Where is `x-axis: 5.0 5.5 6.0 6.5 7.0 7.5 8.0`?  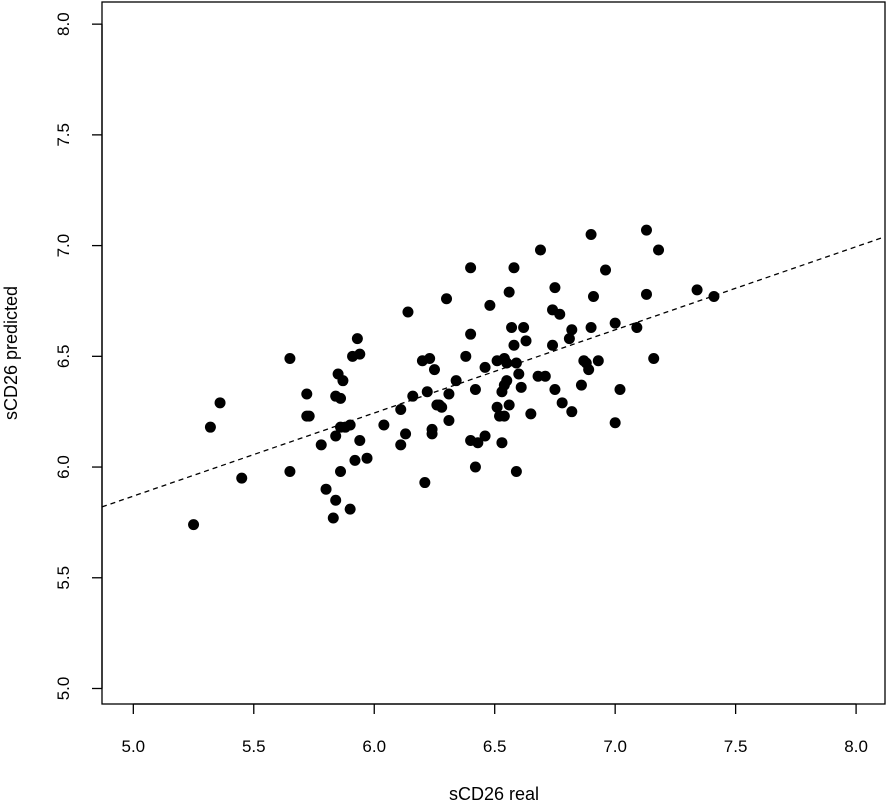 x-axis: 5.0 5.5 6.0 6.5 7.0 7.5 8.0 is located at coordinates (494, 729).